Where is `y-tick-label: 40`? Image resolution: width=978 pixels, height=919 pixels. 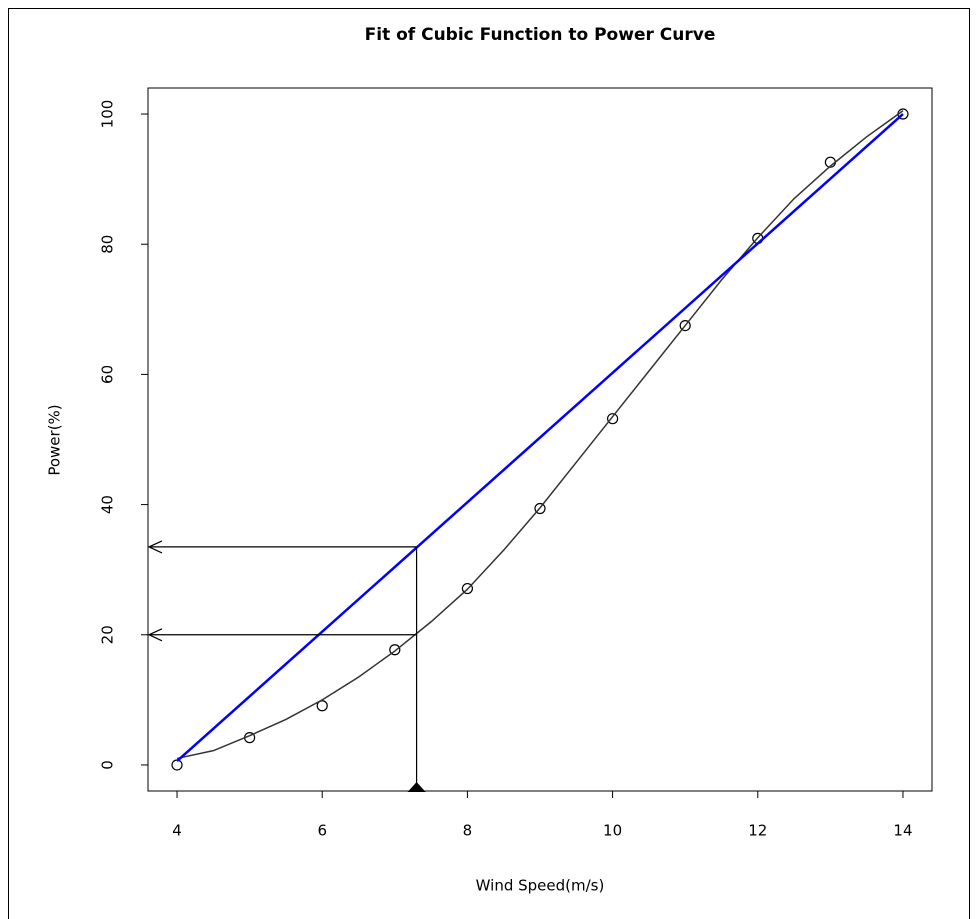
y-tick-label: 40 is located at coordinates (108, 504).